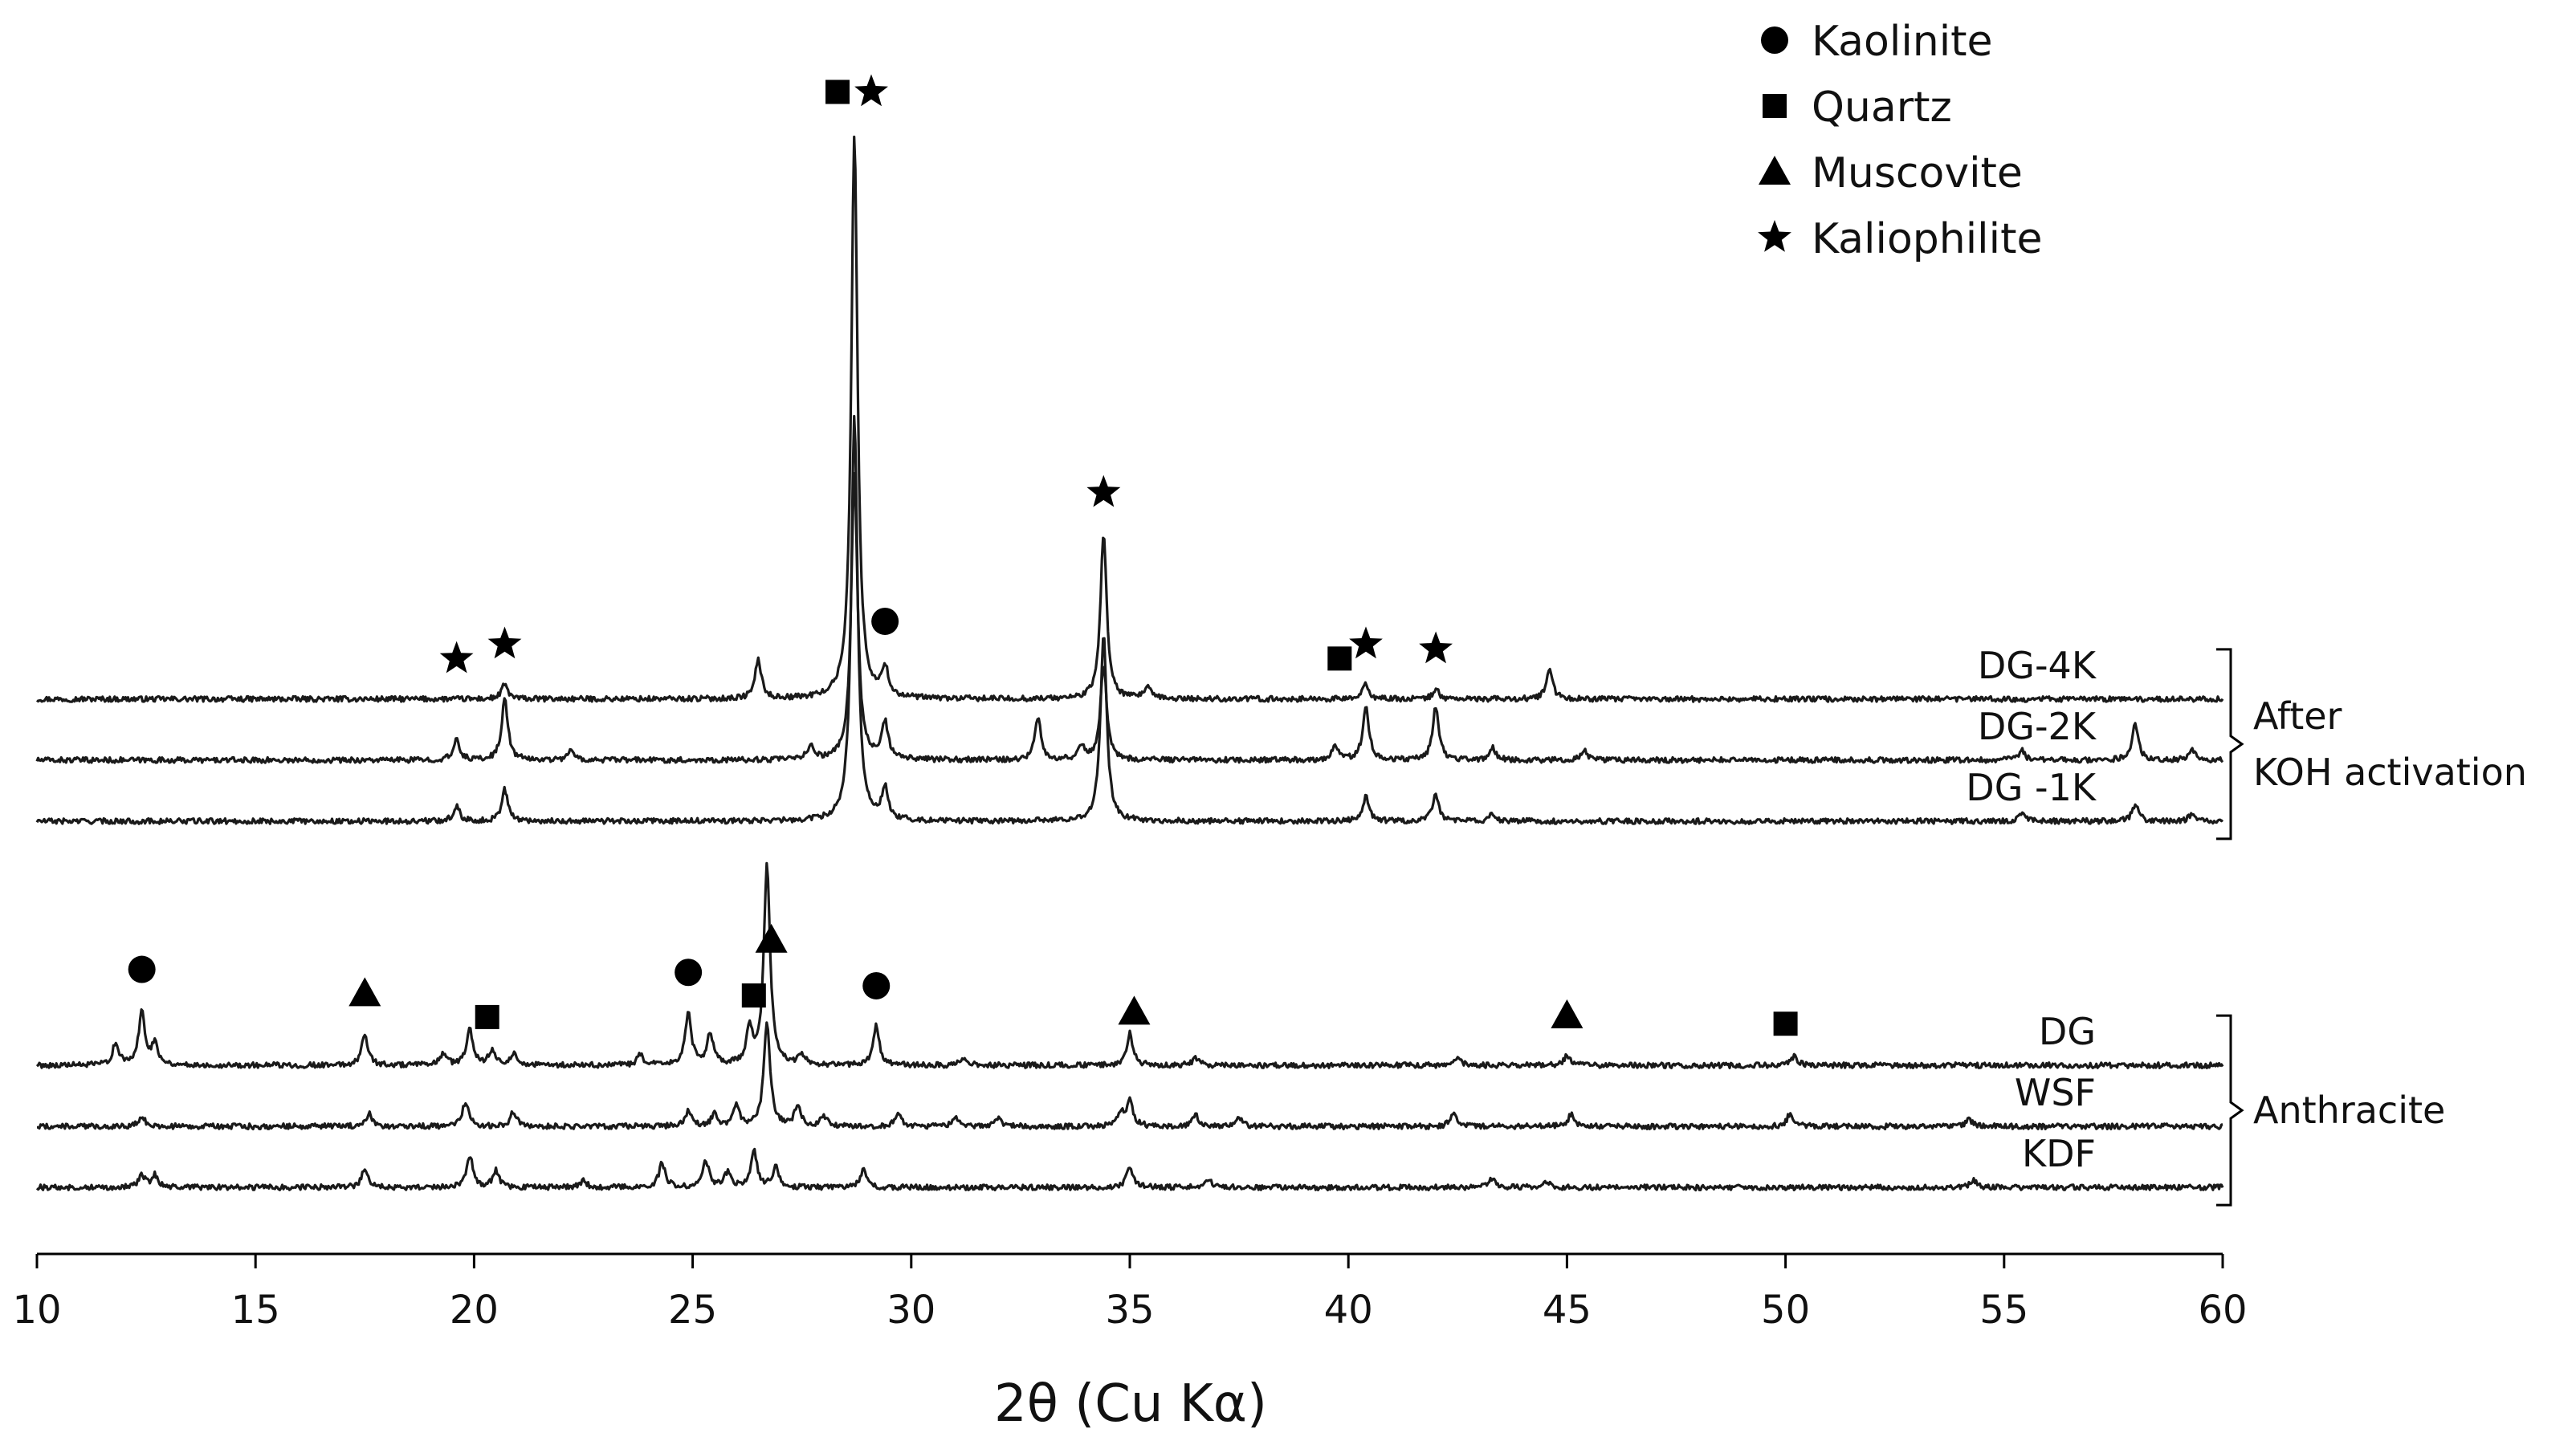  I want to click on x-tick-label: 50, so click(1785, 1310).